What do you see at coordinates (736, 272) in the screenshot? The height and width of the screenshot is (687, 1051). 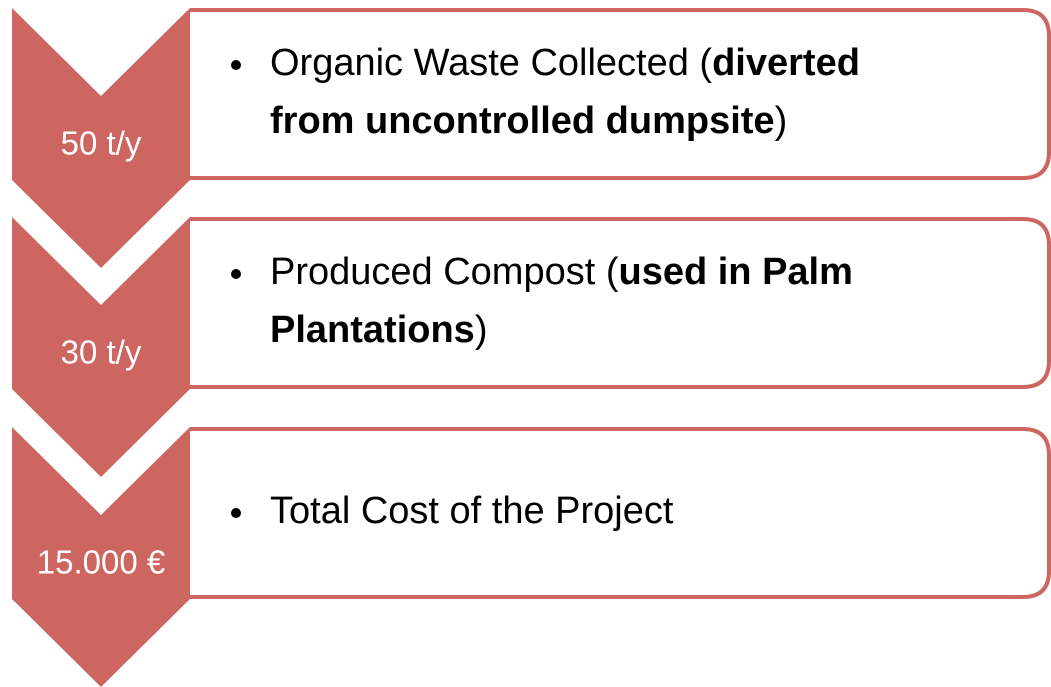 I see `bold-text: used in Palm` at bounding box center [736, 272].